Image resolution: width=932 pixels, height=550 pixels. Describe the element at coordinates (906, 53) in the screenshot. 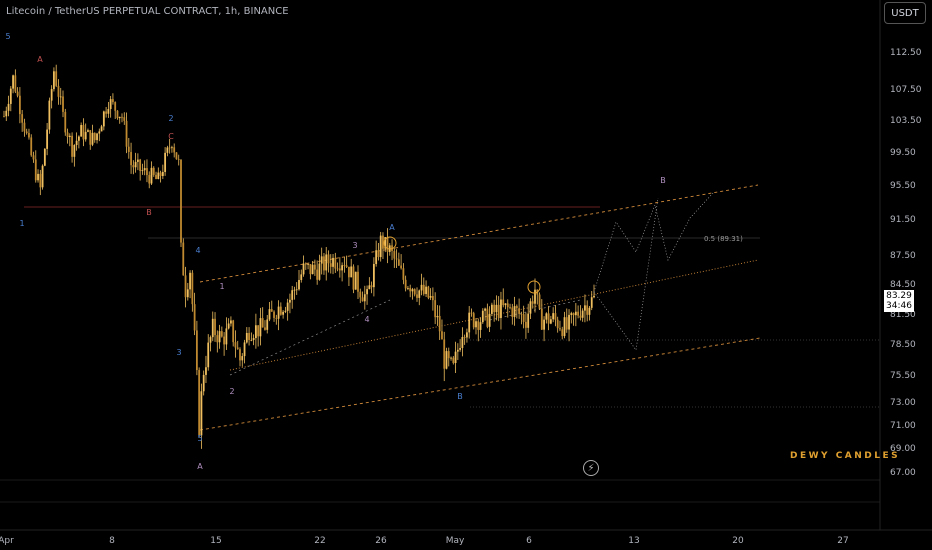

I see `y-tick-label: 112.50` at that location.